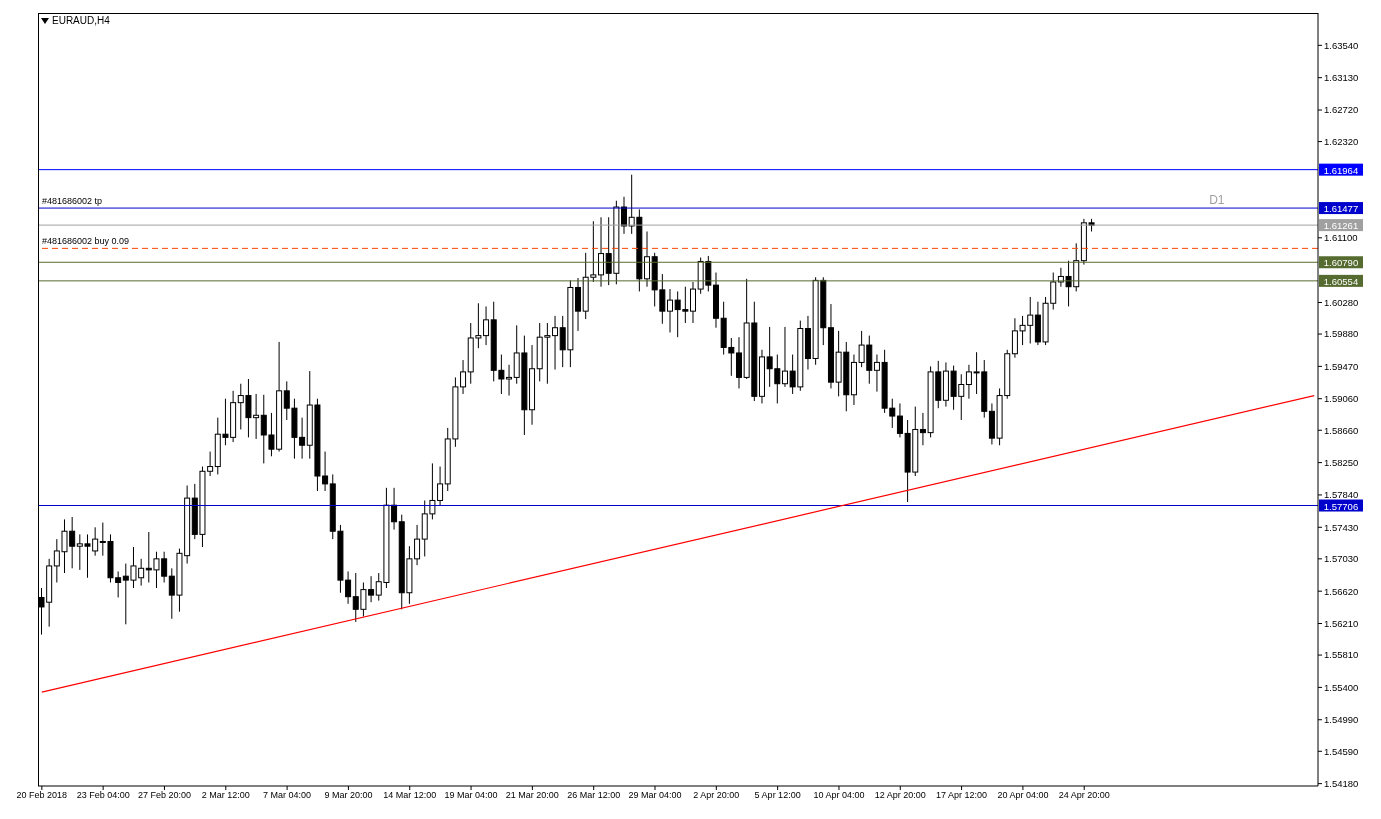 Image resolution: width=1381 pixels, height=819 pixels. I want to click on x-tick-label: 26 Mar 12:00, so click(594, 795).